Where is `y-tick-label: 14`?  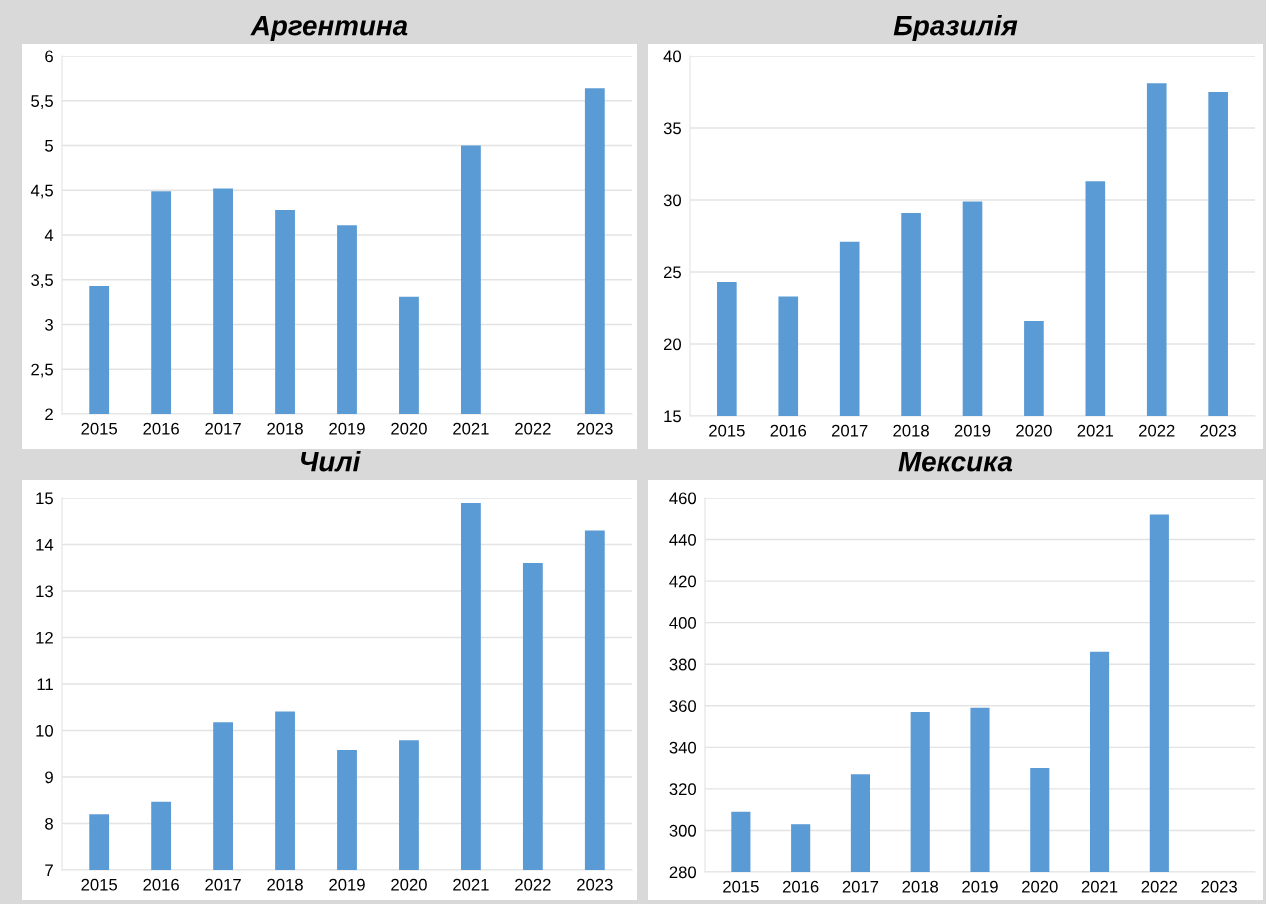
y-tick-label: 14 is located at coordinates (45, 545).